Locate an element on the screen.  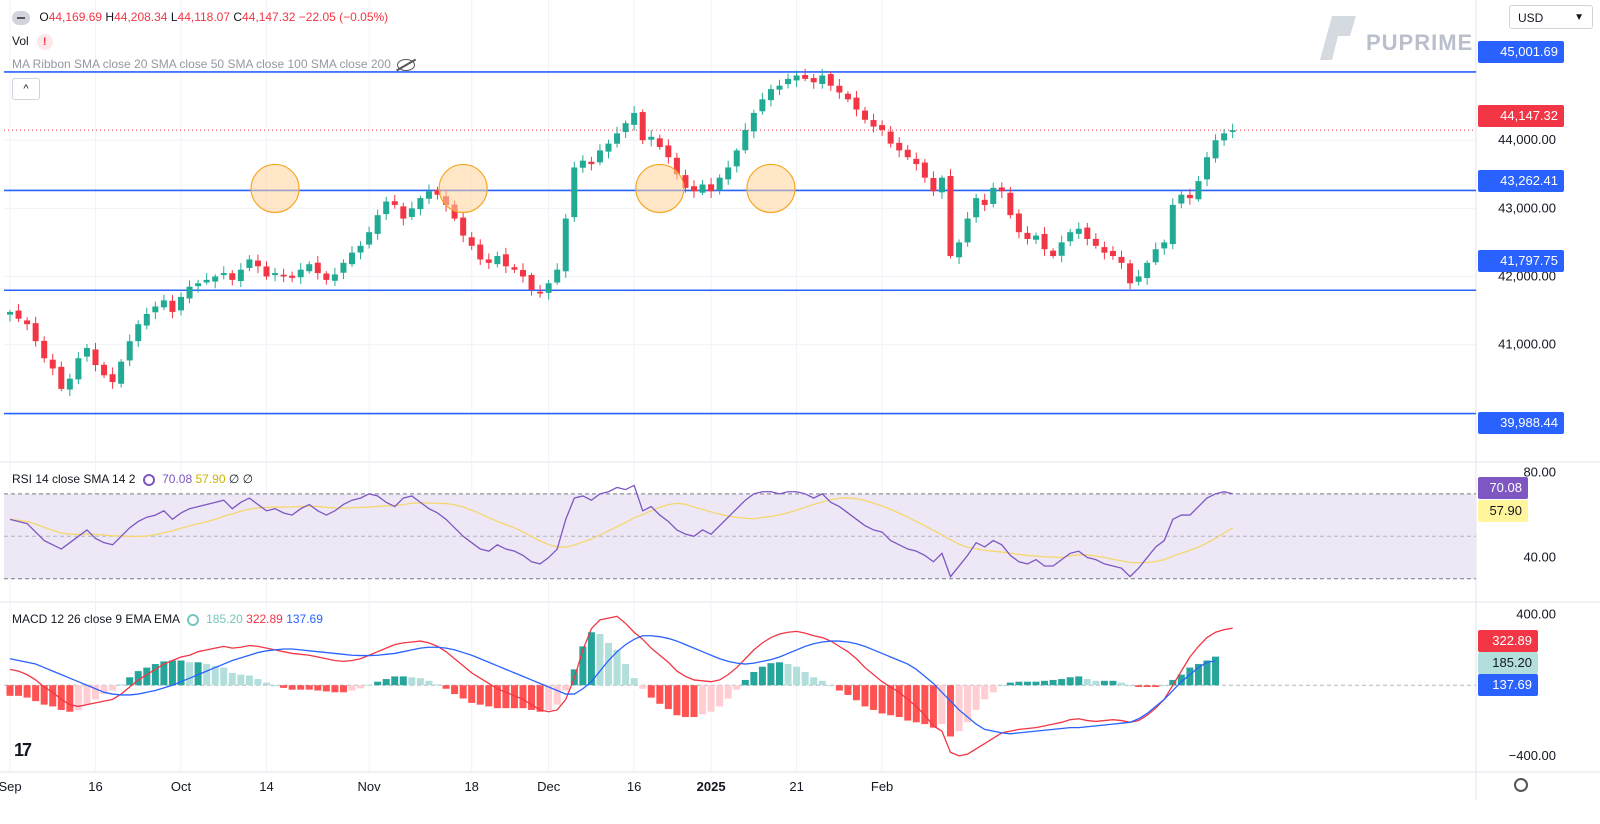
currency-select: USD ▼ is located at coordinates (1551, 17).